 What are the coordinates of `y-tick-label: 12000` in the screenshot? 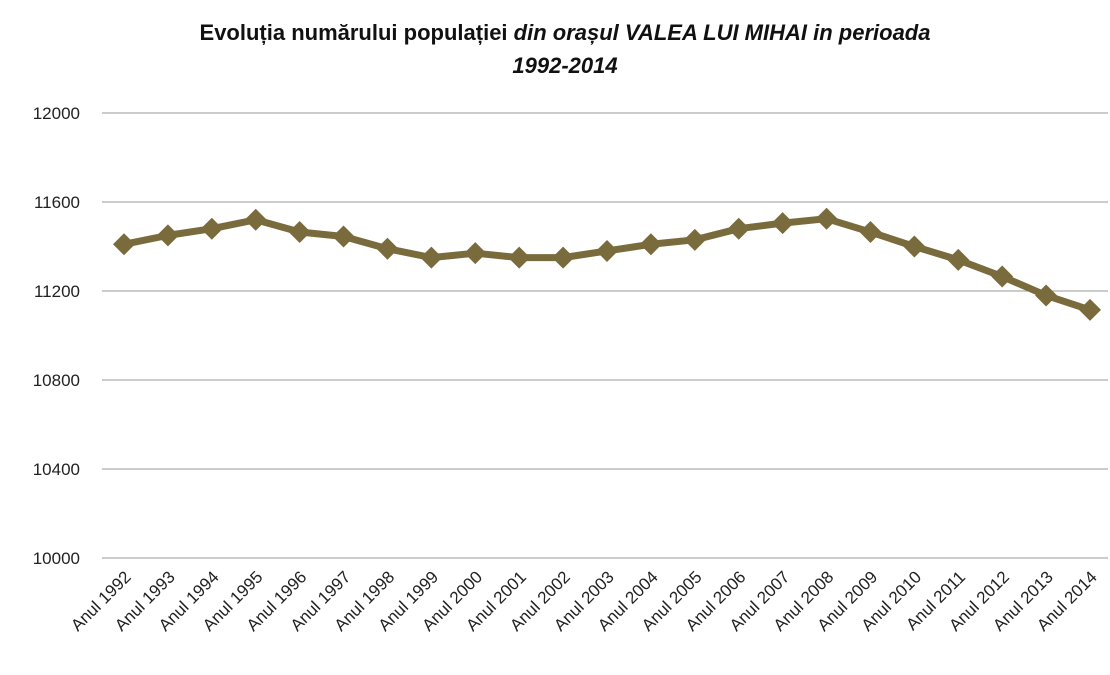 It's located at (56, 113).